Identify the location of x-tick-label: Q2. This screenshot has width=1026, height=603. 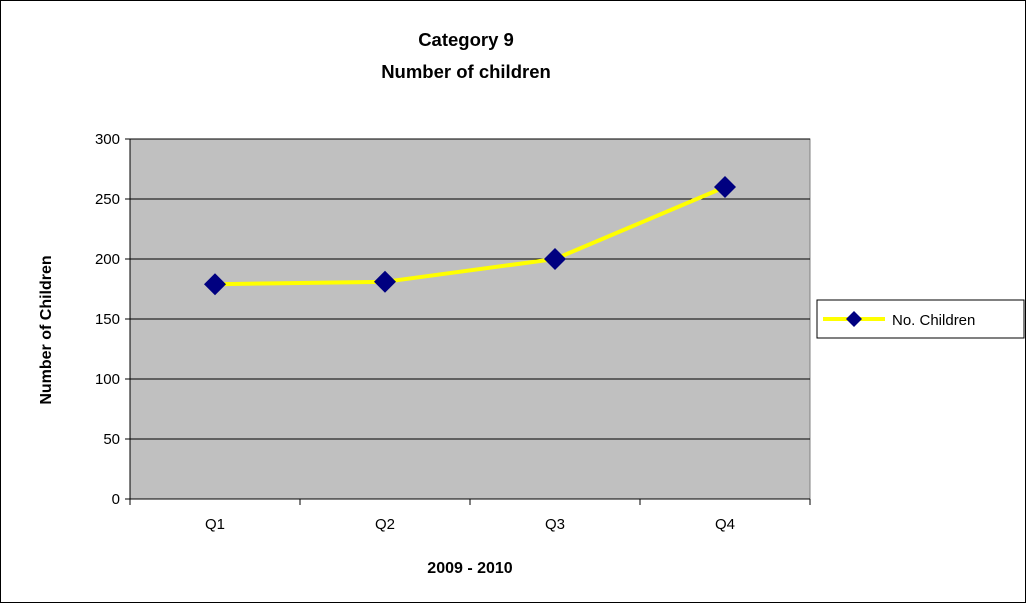
(385, 524).